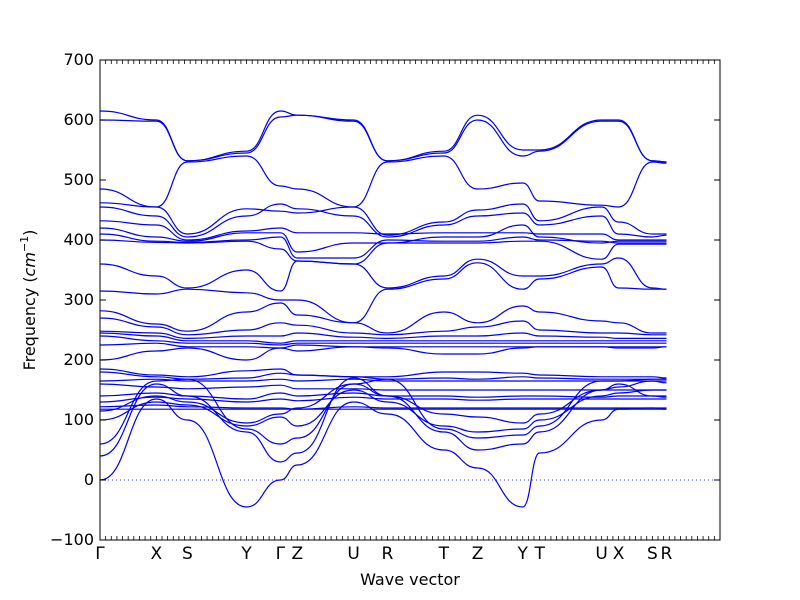  Describe the element at coordinates (410, 579) in the screenshot. I see `x-axis-label: Wave vector` at that location.